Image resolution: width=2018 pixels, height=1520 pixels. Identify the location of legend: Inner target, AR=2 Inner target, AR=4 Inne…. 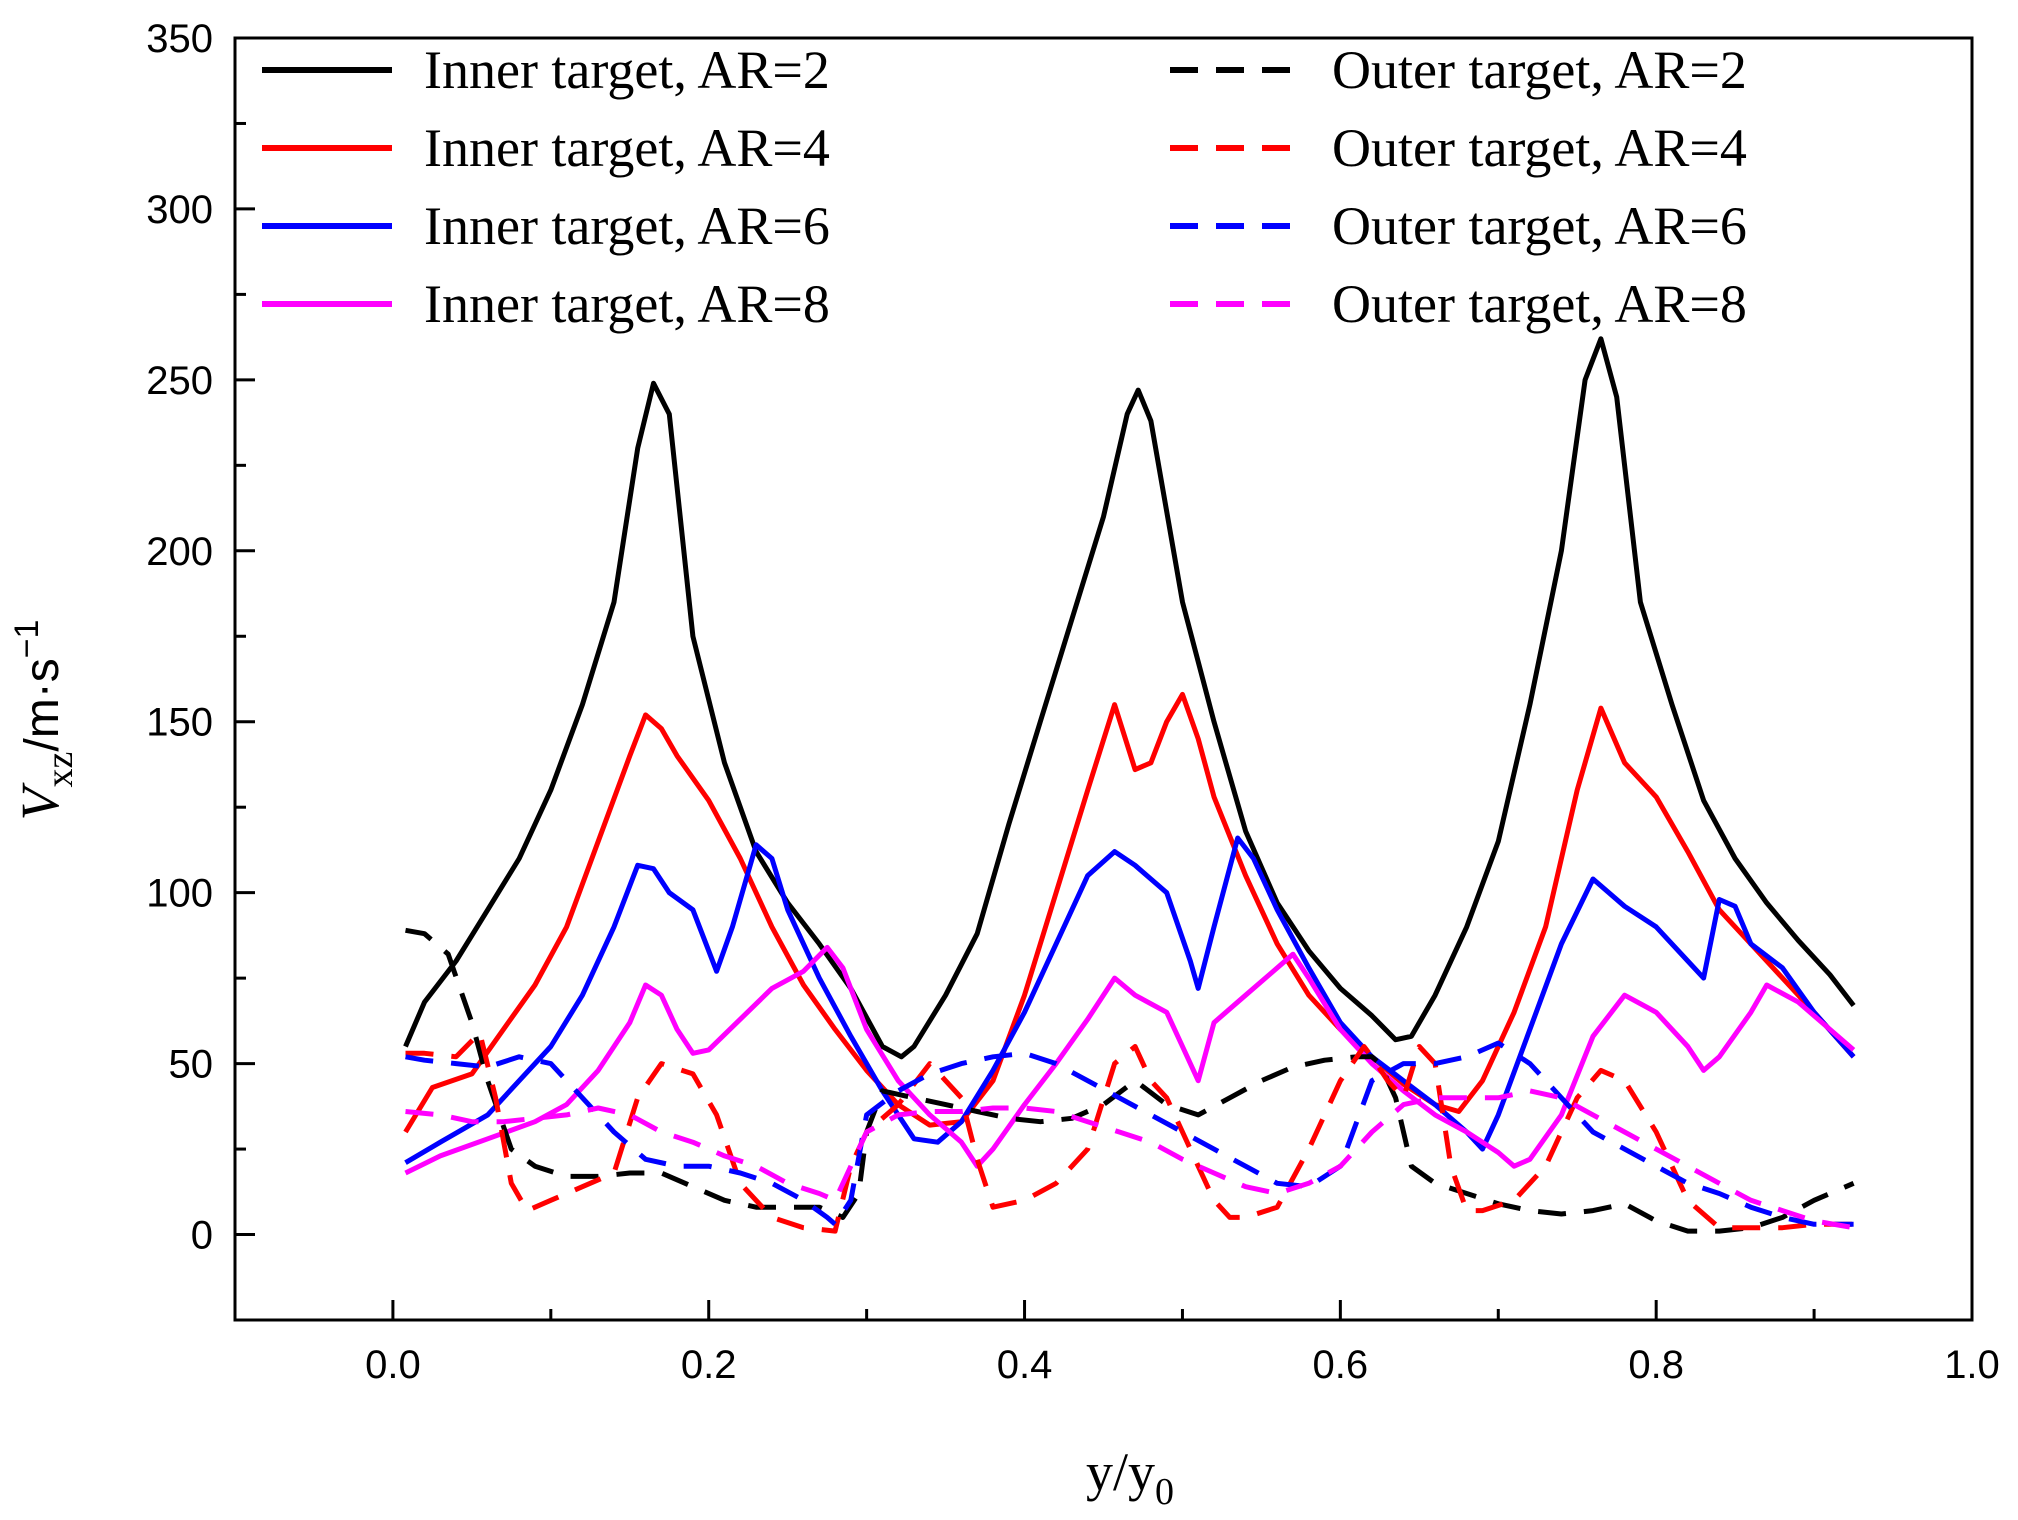
(1004, 187).